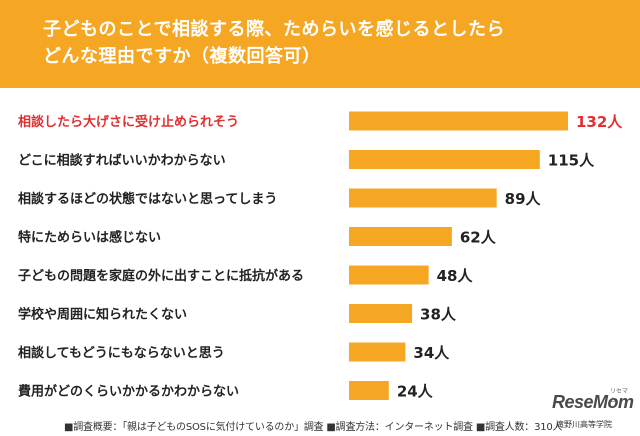 This screenshot has height=436, width=640. I want to click on category-label: 費用がどのくらいかかるかわからない, so click(128, 392).